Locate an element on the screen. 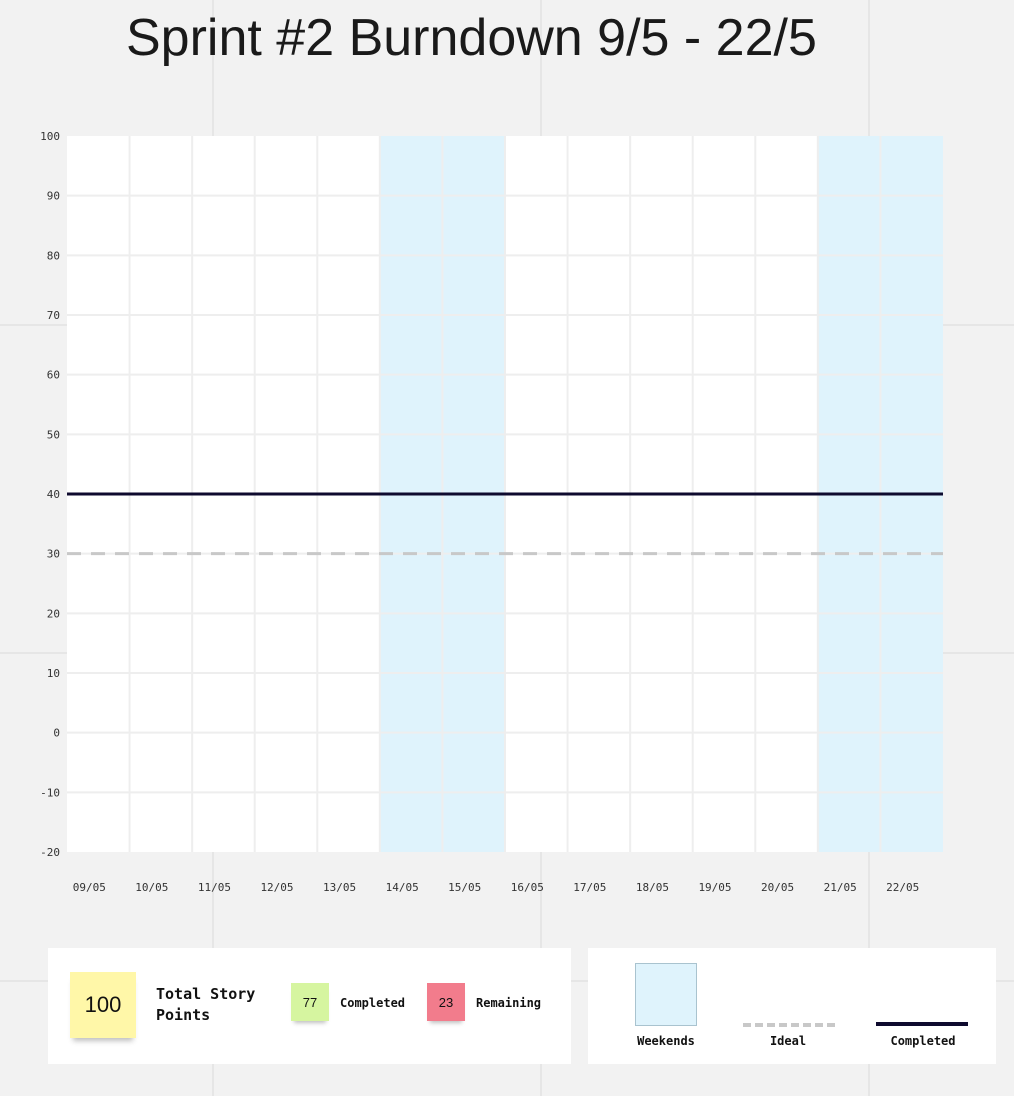 Image resolution: width=1014 pixels, height=1096 pixels. y-tick-label: 100 is located at coordinates (50, 136).